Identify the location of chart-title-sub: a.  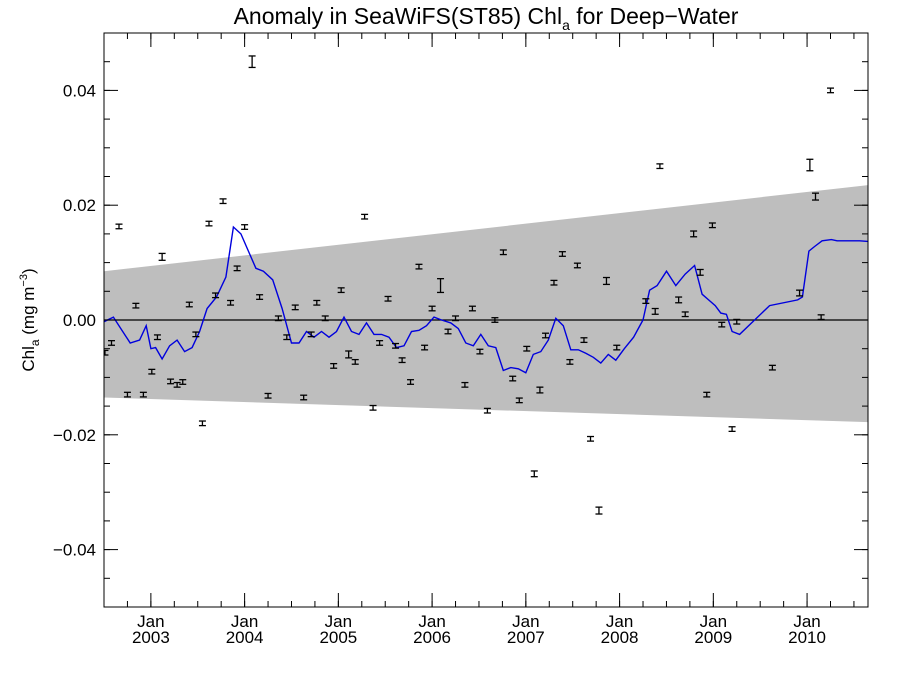
(566, 25).